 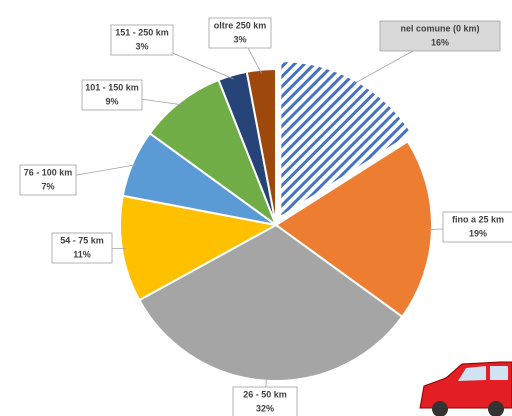 What do you see at coordinates (82, 254) in the screenshot?
I see `value-label: 11%` at bounding box center [82, 254].